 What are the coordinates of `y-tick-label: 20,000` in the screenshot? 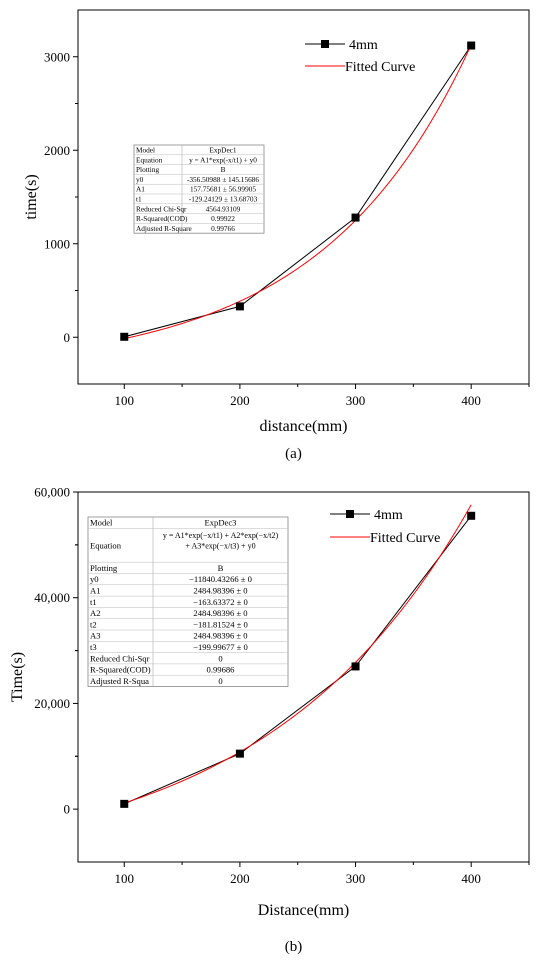 It's located at (52, 703).